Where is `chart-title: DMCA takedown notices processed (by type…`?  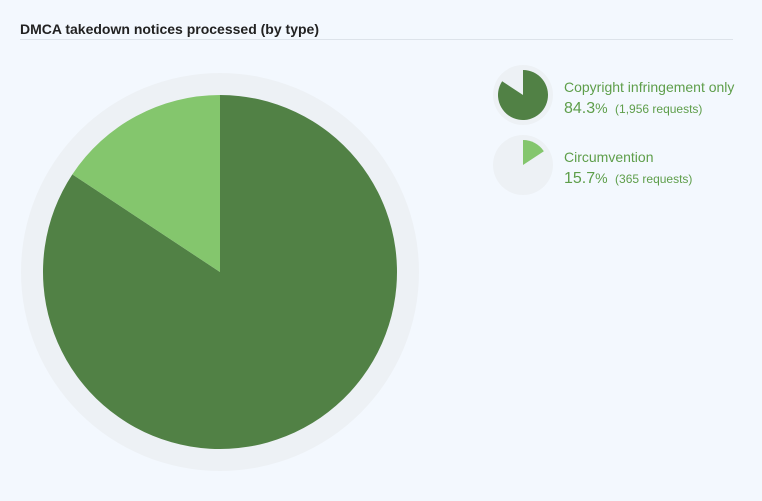 chart-title: DMCA takedown notices processed (by type… is located at coordinates (169, 29).